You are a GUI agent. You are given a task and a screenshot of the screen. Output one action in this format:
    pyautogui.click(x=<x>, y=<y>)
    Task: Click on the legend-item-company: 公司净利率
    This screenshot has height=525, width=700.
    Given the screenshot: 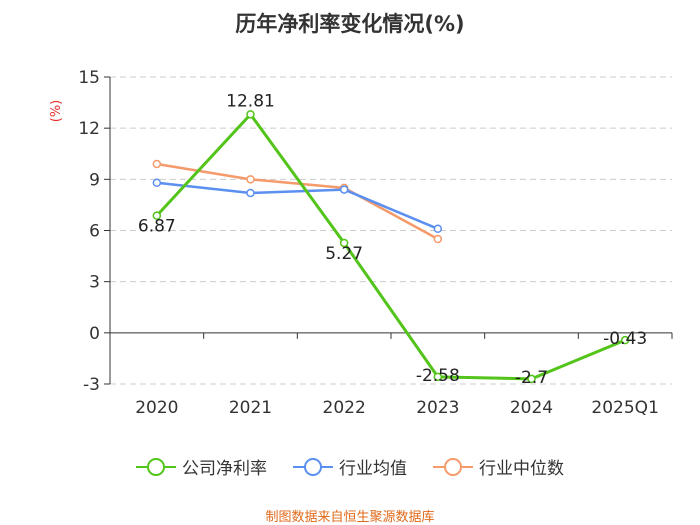 What is the action you would take?
    pyautogui.click(x=201, y=466)
    